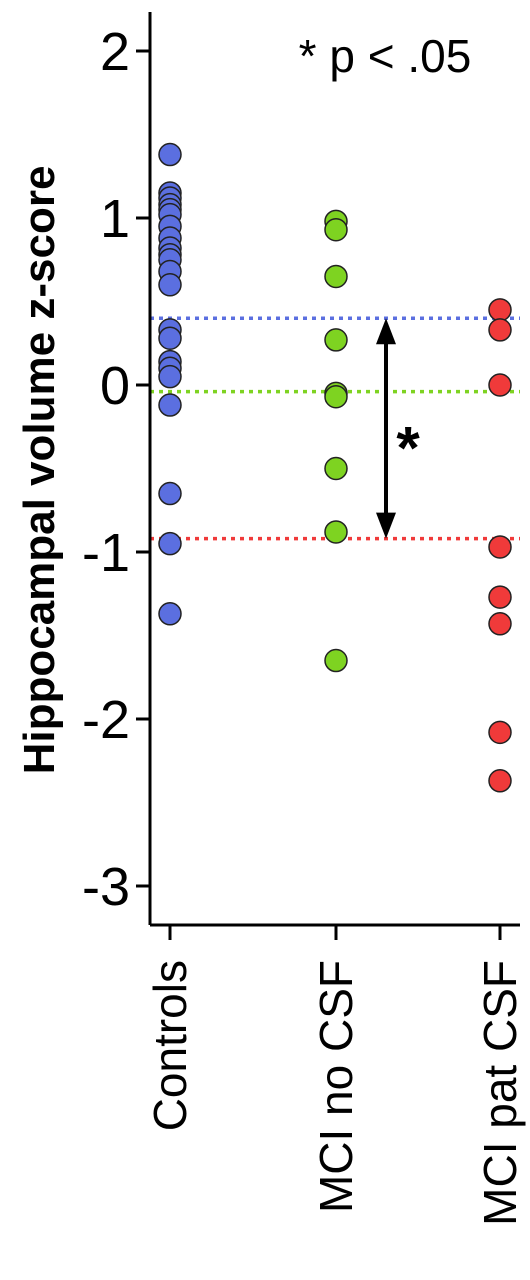 The image size is (530, 1280). I want to click on y-tick-label: 2, so click(115, 52).